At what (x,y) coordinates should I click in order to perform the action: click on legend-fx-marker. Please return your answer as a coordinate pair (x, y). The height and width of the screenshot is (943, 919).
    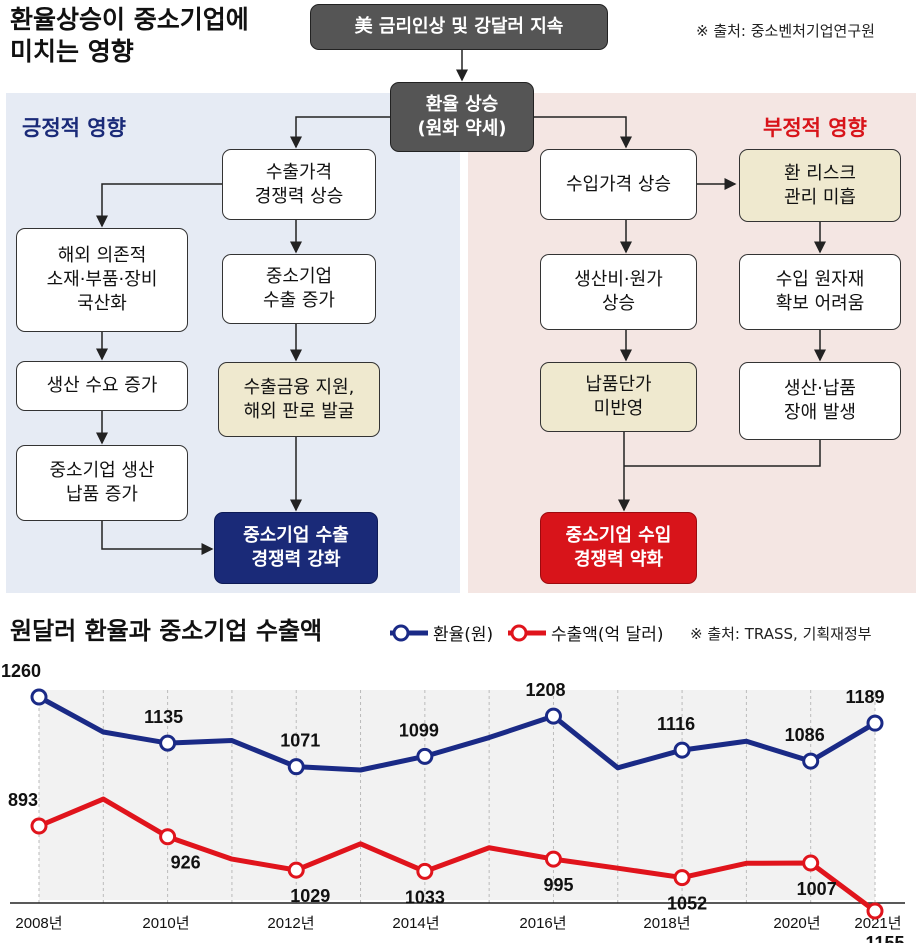
    Looking at the image, I should click on (409, 632).